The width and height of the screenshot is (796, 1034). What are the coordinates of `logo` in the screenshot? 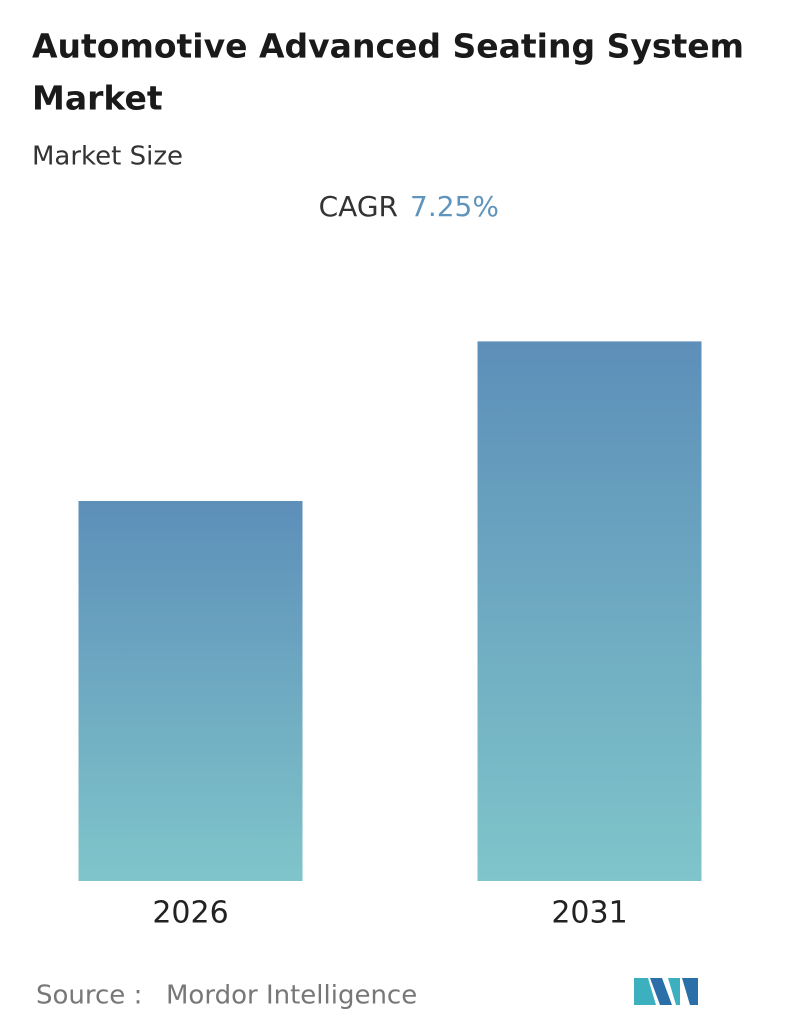 It's located at (666, 991).